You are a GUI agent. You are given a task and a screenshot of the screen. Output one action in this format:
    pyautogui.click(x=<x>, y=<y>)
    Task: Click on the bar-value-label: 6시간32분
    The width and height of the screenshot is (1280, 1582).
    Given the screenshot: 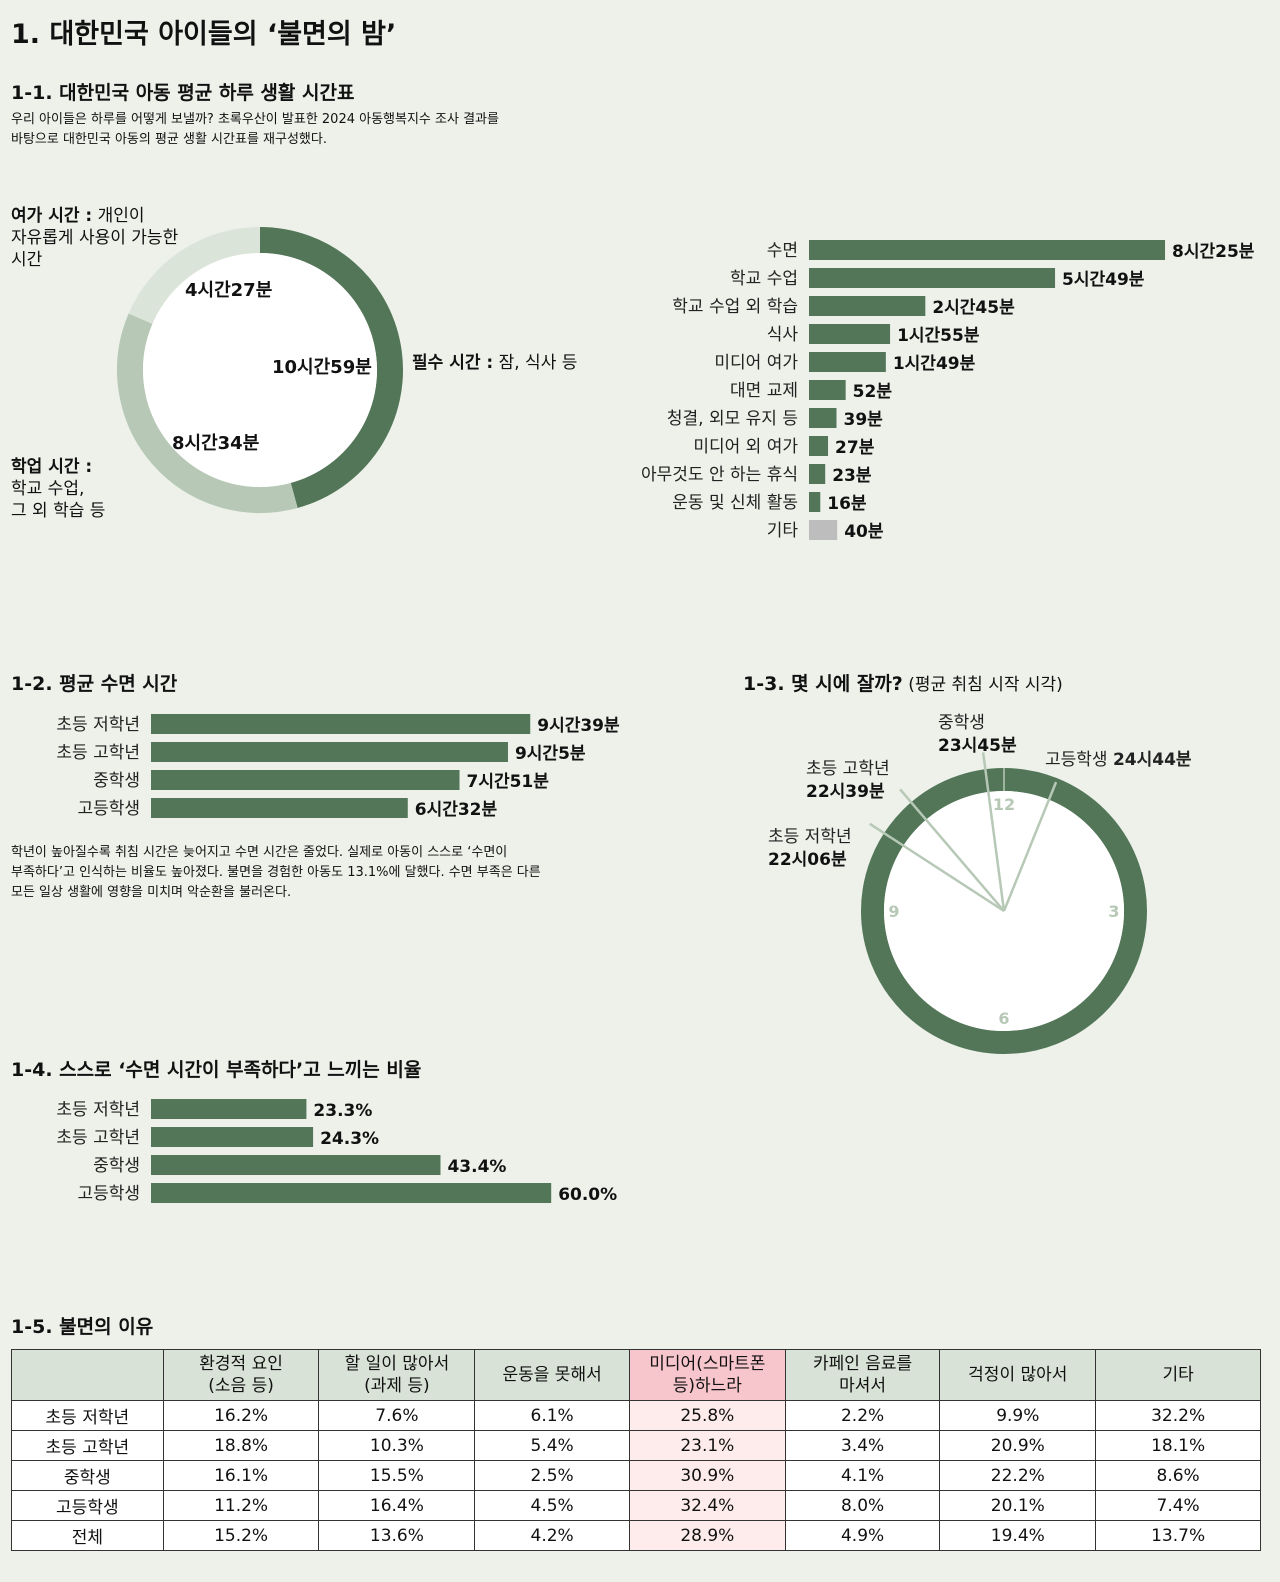 What is the action you would take?
    pyautogui.click(x=456, y=810)
    